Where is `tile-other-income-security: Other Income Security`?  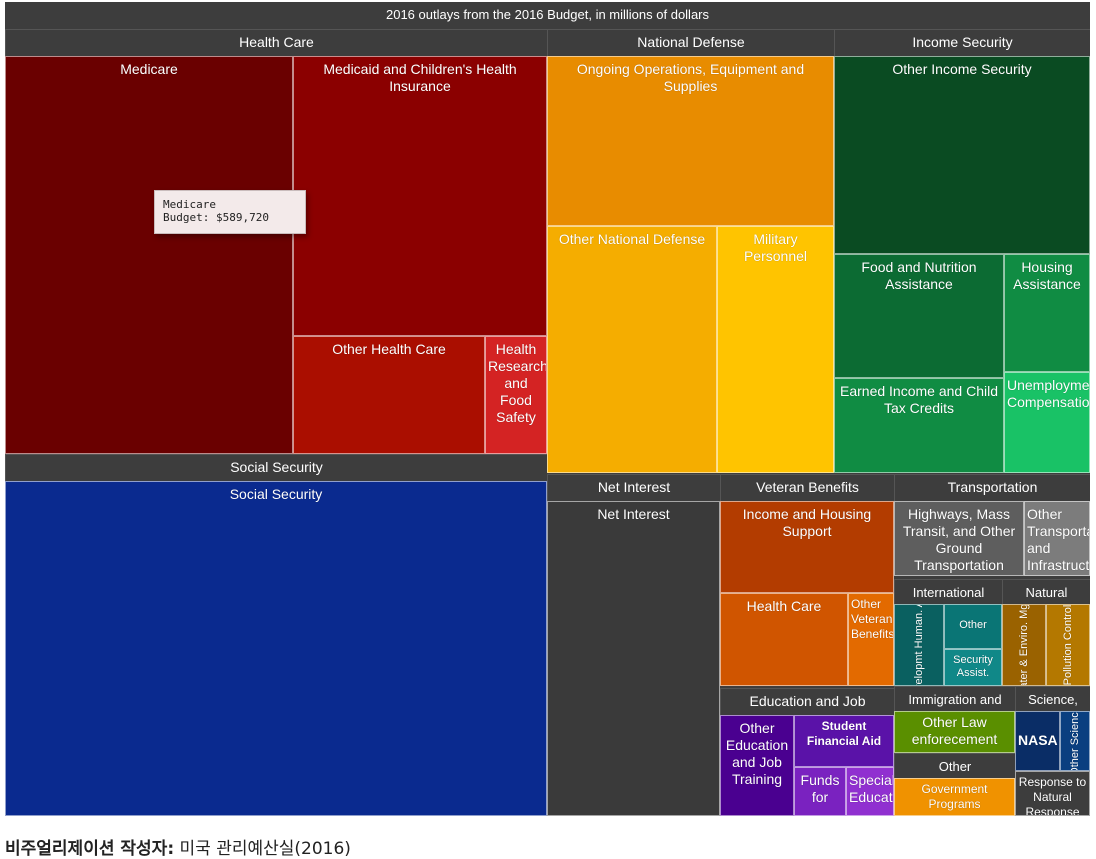
tile-other-income-security: Other Income Security is located at coordinates (962, 155).